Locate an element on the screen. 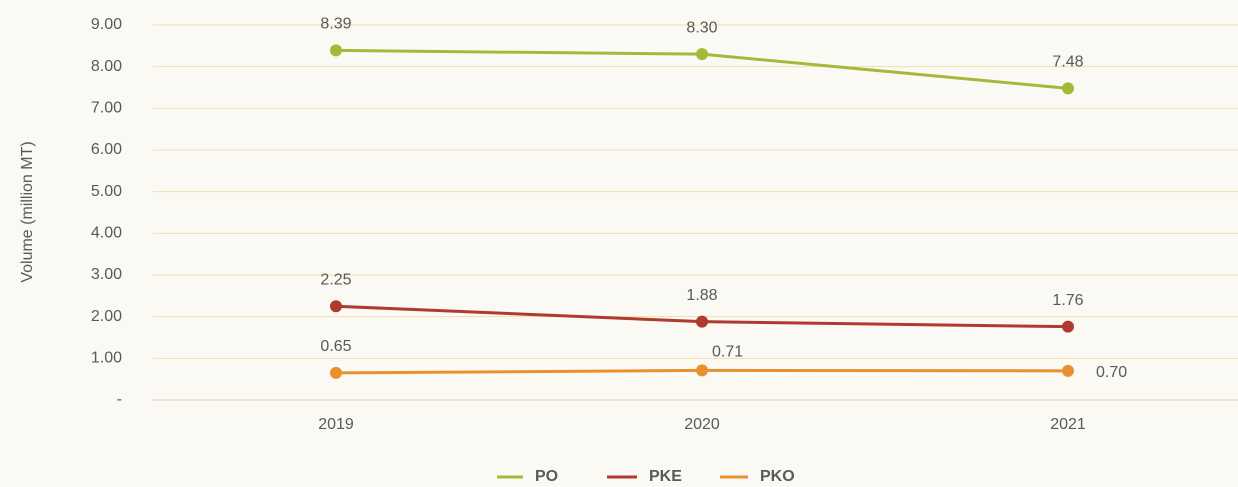 Image resolution: width=1238 pixels, height=487 pixels. data-label: 1.88 is located at coordinates (701, 295).